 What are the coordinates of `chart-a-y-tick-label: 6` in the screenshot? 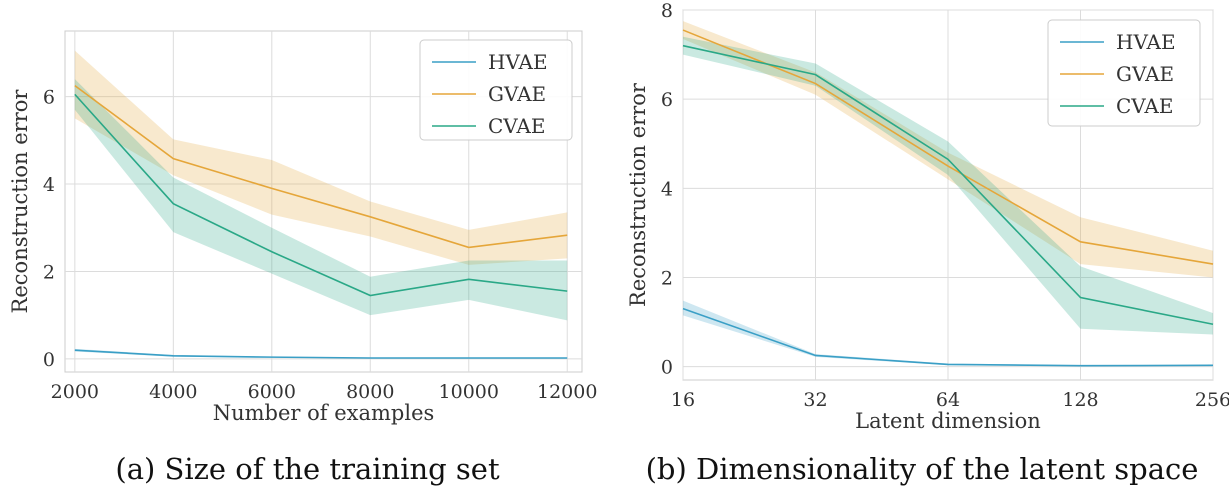 It's located at (49, 98).